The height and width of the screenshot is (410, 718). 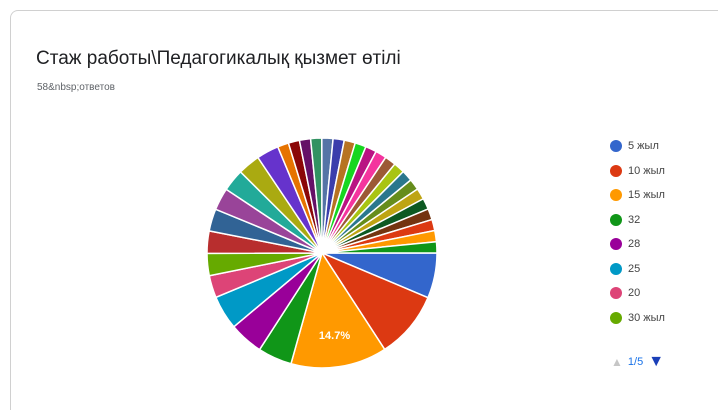 I want to click on legend-item: 10 жыл, so click(x=637, y=171).